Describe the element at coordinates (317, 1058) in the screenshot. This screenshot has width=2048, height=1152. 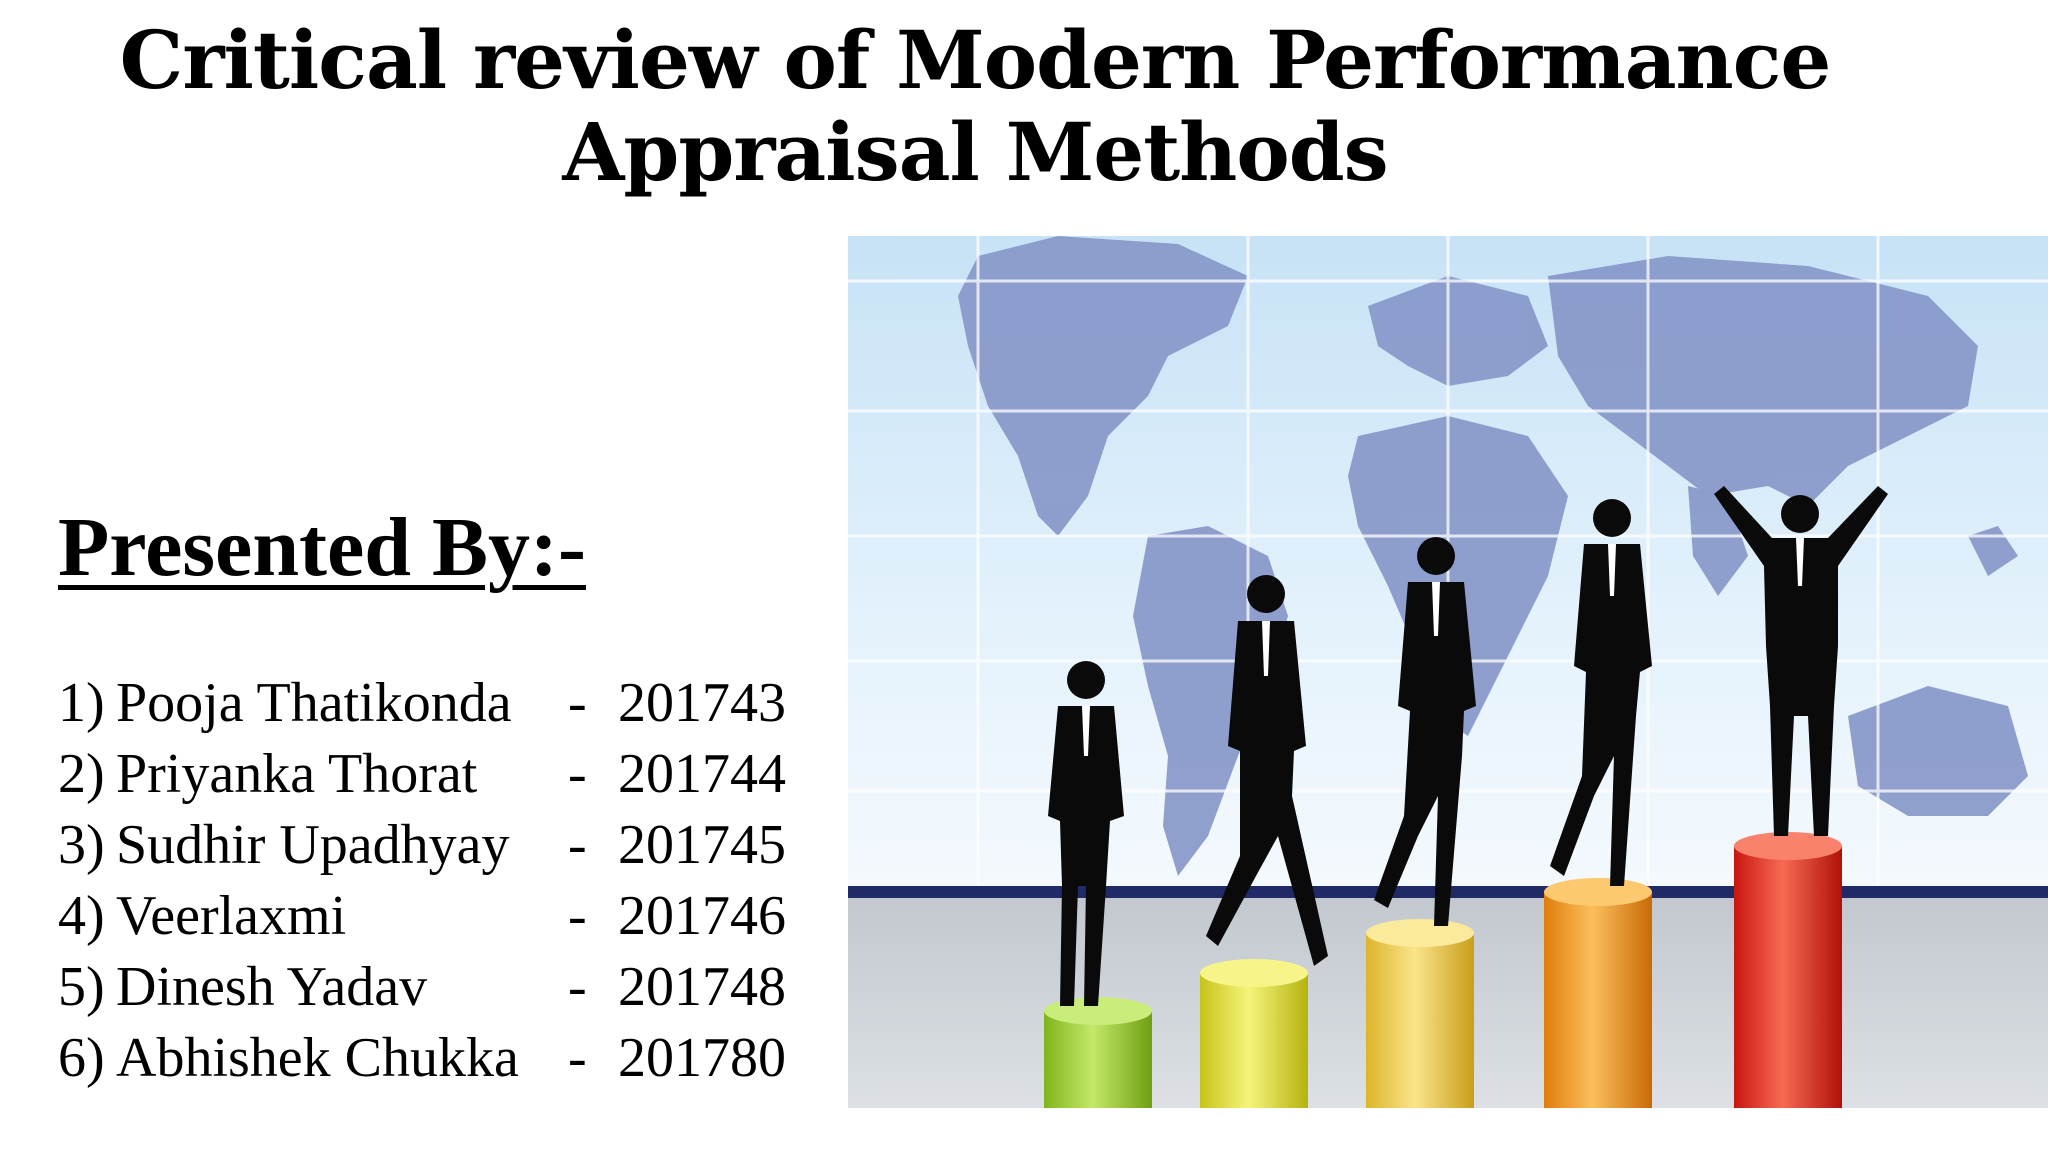
I see `member-name: Abhishek Chukka` at that location.